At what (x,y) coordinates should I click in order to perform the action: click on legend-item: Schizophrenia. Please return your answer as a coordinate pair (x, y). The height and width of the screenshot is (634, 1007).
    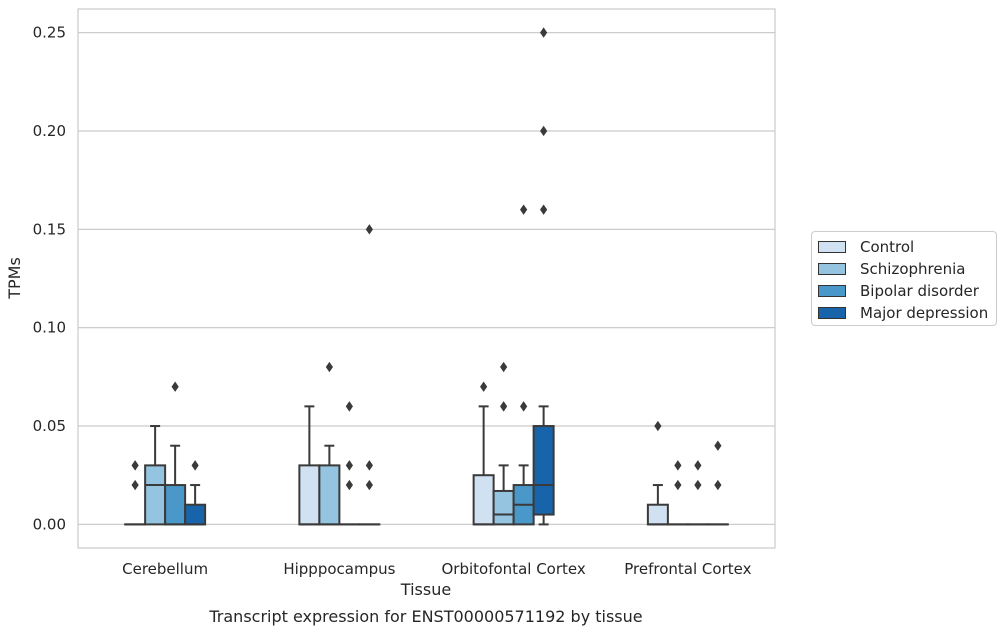
    Looking at the image, I should click on (904, 269).